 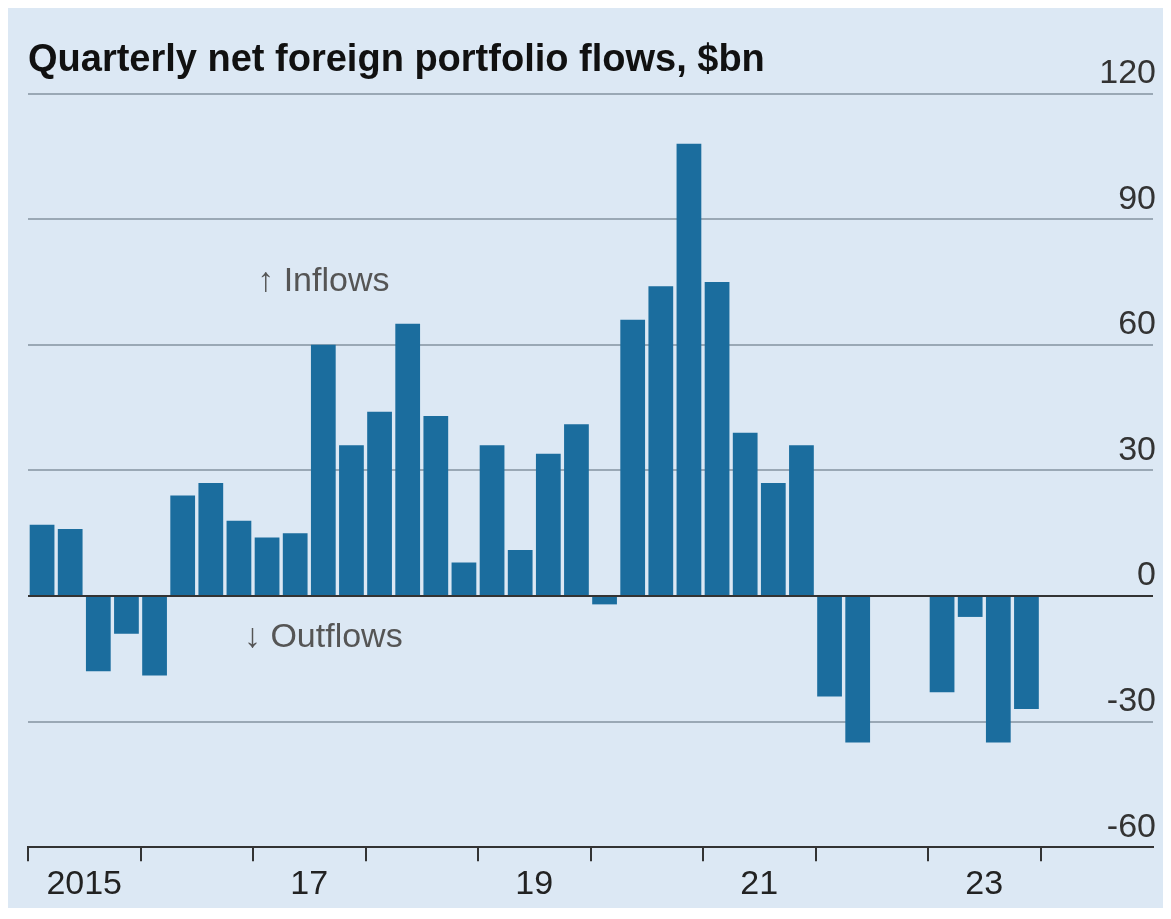 What do you see at coordinates (1131, 824) in the screenshot?
I see `y-tick-label: -60` at bounding box center [1131, 824].